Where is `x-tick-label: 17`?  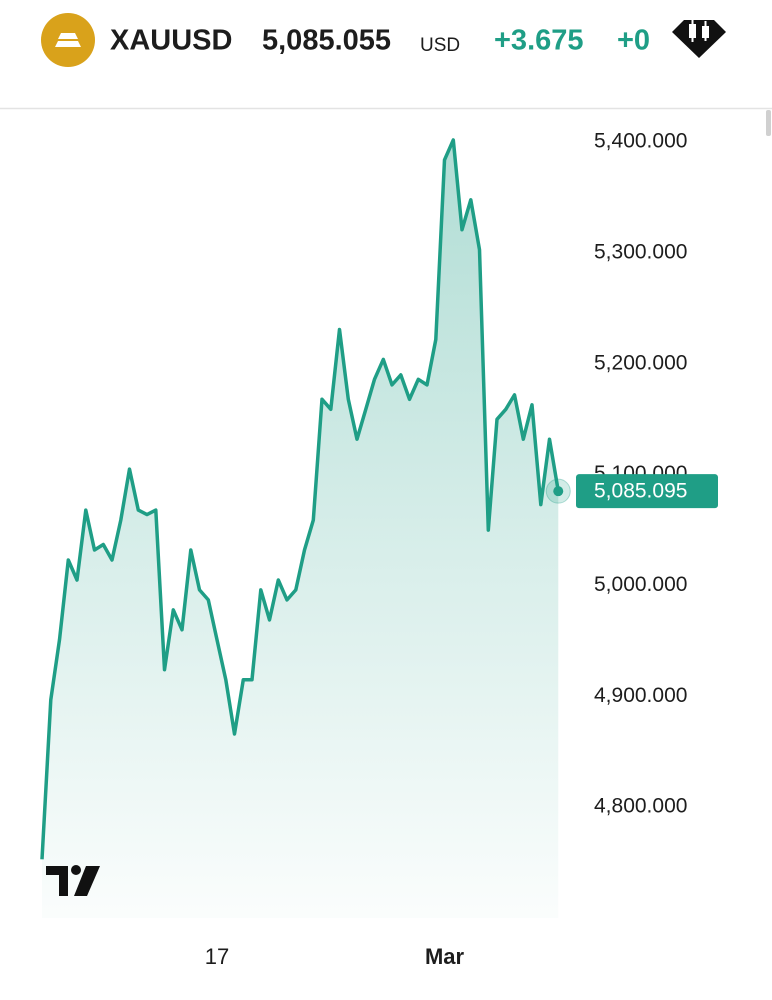
x-tick-label: 17 is located at coordinates (217, 956).